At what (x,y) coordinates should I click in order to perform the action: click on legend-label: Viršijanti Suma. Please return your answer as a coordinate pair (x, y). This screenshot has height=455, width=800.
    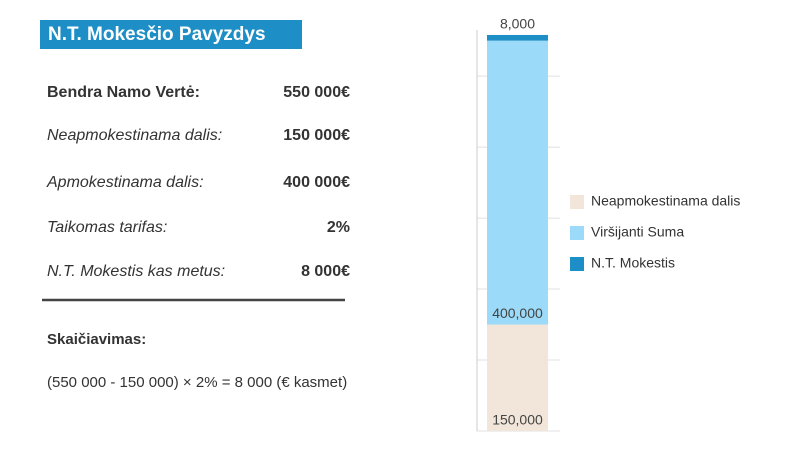
    Looking at the image, I should click on (637, 232).